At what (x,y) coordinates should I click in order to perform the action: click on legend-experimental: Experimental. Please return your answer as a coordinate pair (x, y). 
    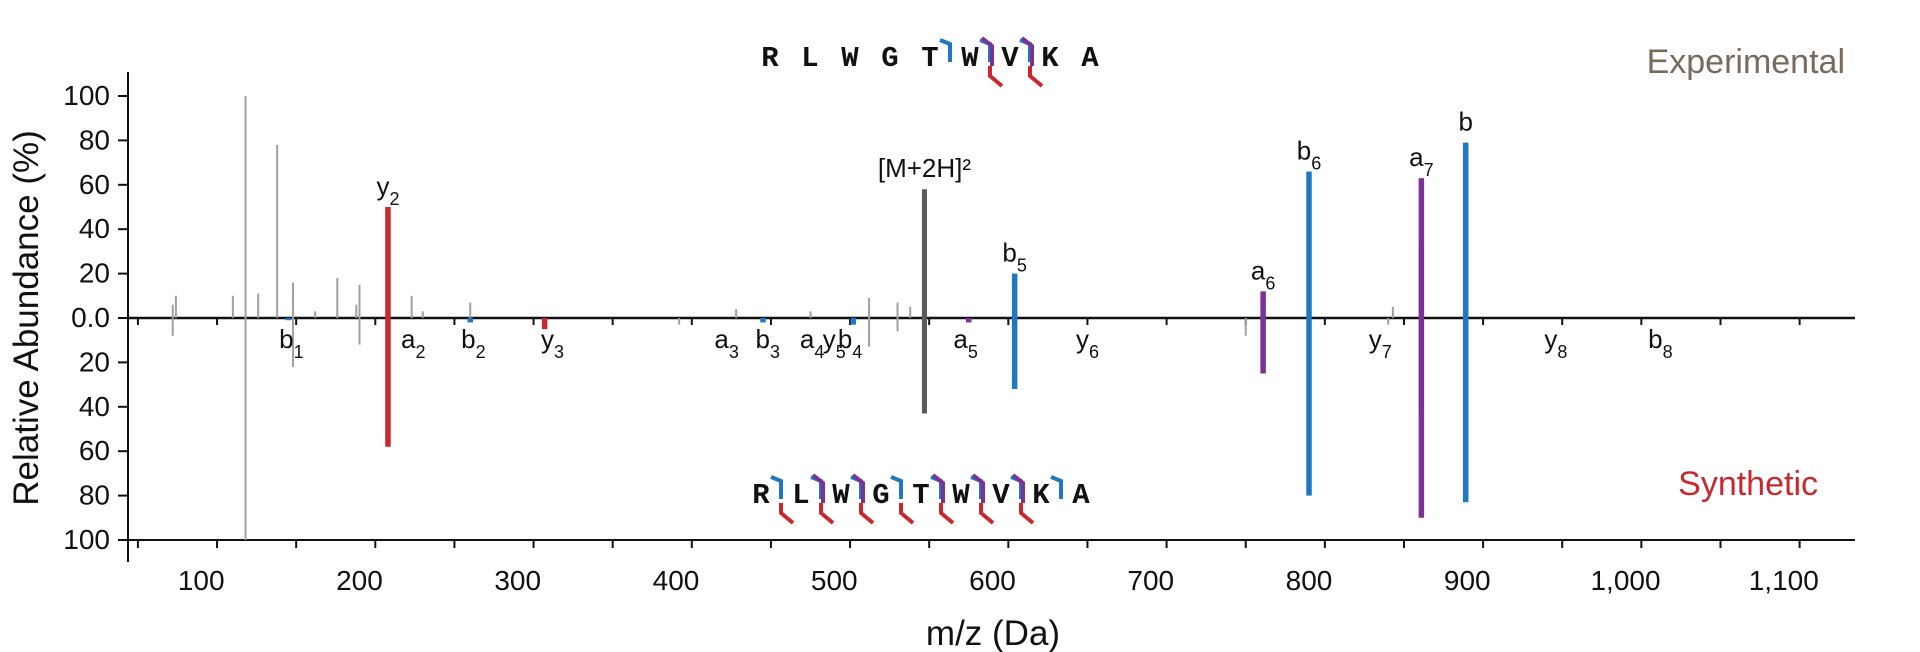
    Looking at the image, I should click on (1746, 62).